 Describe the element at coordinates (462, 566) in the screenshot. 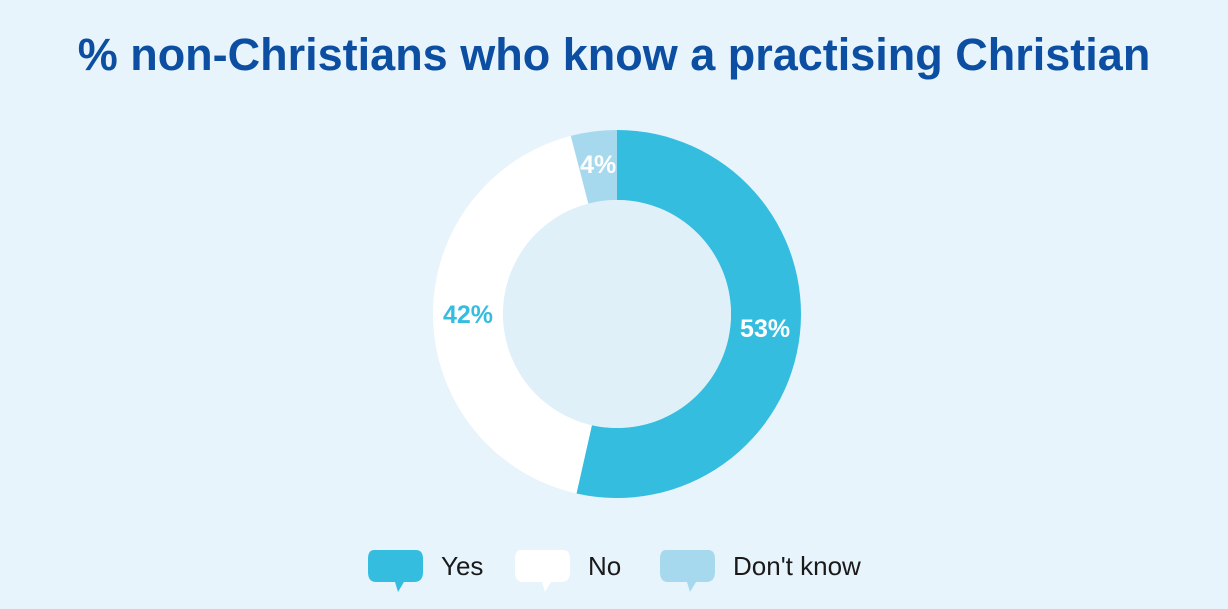

I see `legend-label: Yes` at that location.